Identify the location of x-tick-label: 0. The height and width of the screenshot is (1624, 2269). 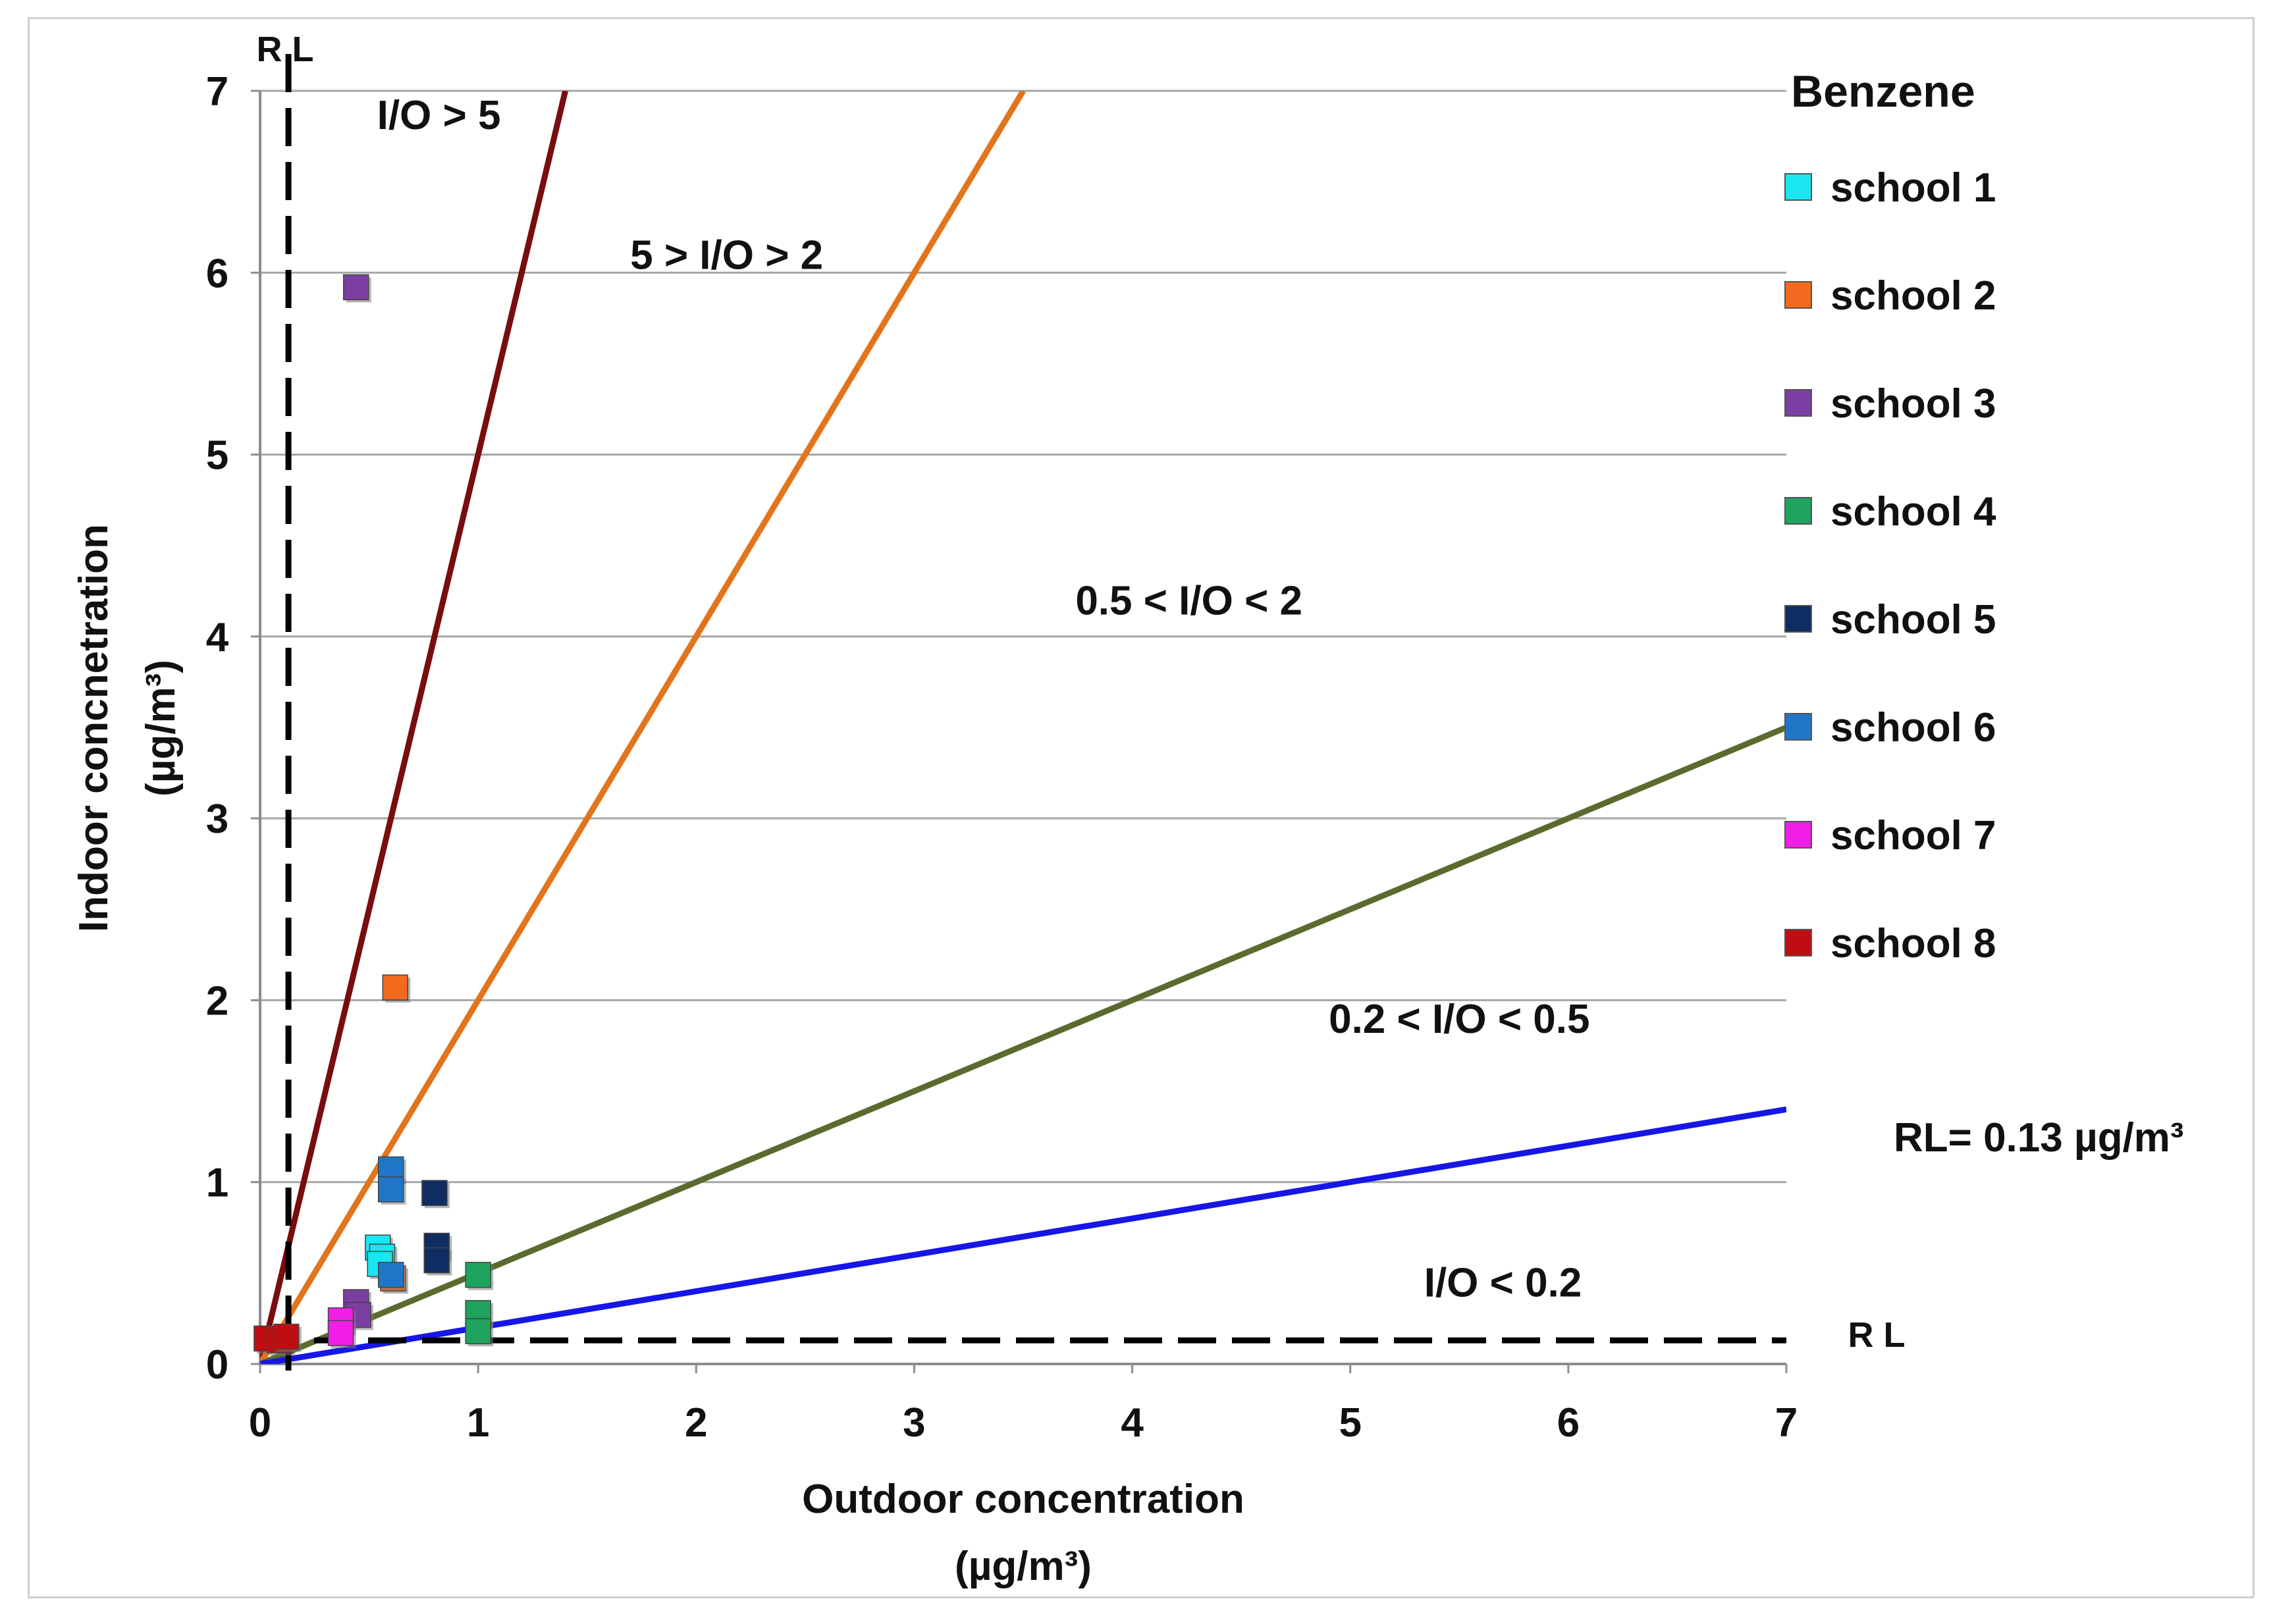
(260, 1423).